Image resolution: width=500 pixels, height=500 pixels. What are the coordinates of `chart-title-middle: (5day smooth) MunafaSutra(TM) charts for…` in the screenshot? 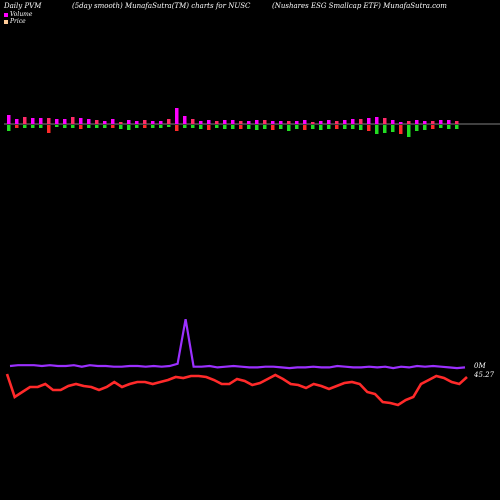 It's located at (161, 6).